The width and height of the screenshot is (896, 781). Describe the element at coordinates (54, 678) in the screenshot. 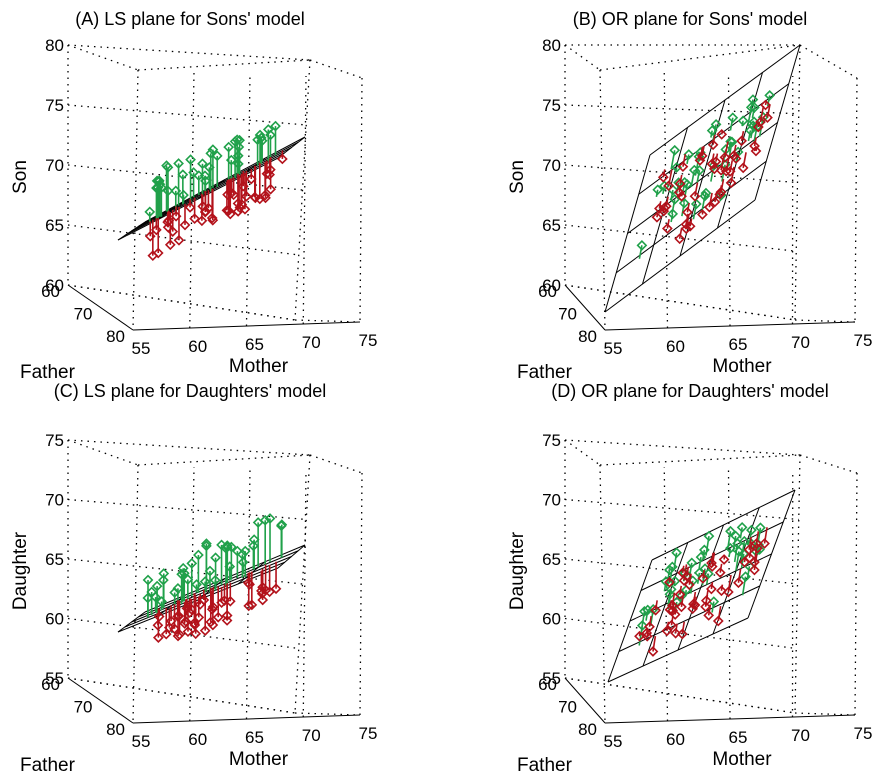

I see `z-tick-label: 55` at that location.